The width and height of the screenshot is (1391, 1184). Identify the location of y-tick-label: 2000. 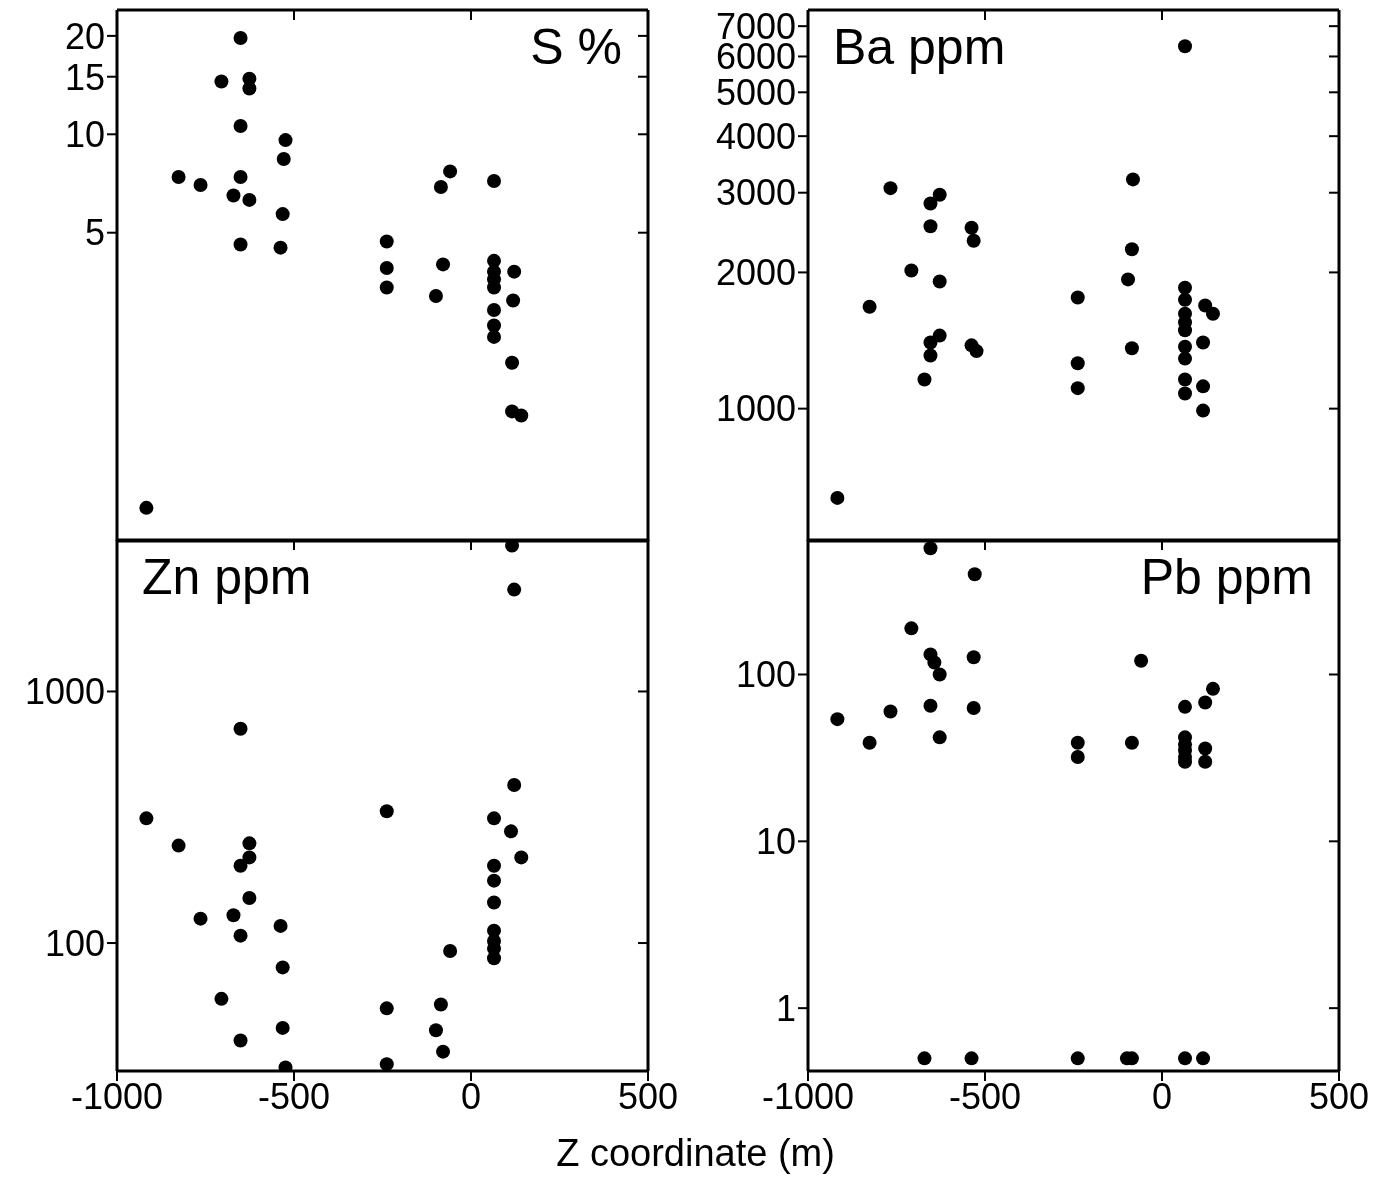
(755, 273).